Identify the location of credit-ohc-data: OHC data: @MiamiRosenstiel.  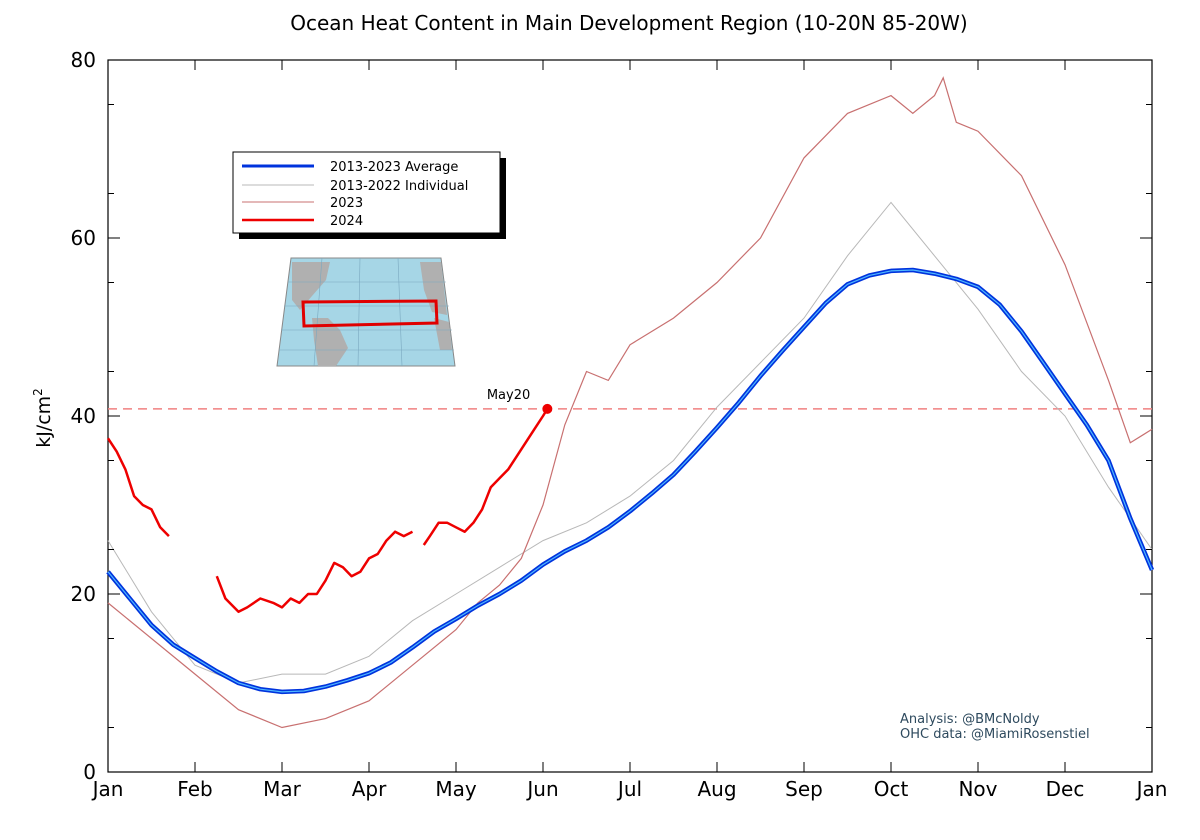
(995, 734).